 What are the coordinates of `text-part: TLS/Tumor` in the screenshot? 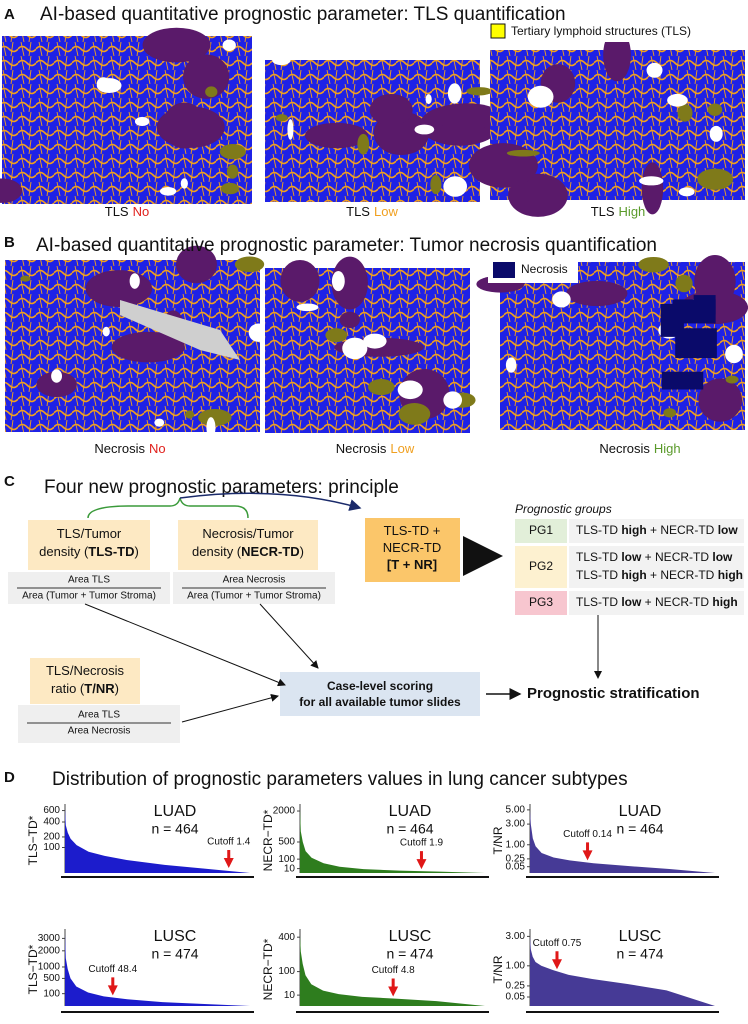 It's located at (89, 533).